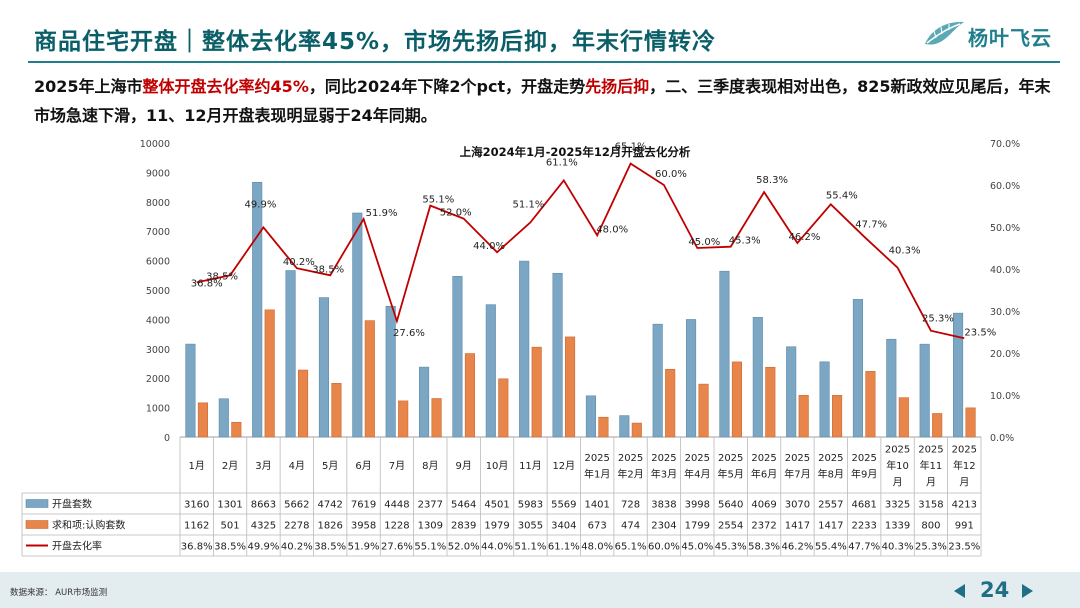 Image resolution: width=1080 pixels, height=608 pixels. Describe the element at coordinates (575, 152) in the screenshot. I see `chart-title: 上海2024年1月-2025年12月开盘去化分析` at that location.